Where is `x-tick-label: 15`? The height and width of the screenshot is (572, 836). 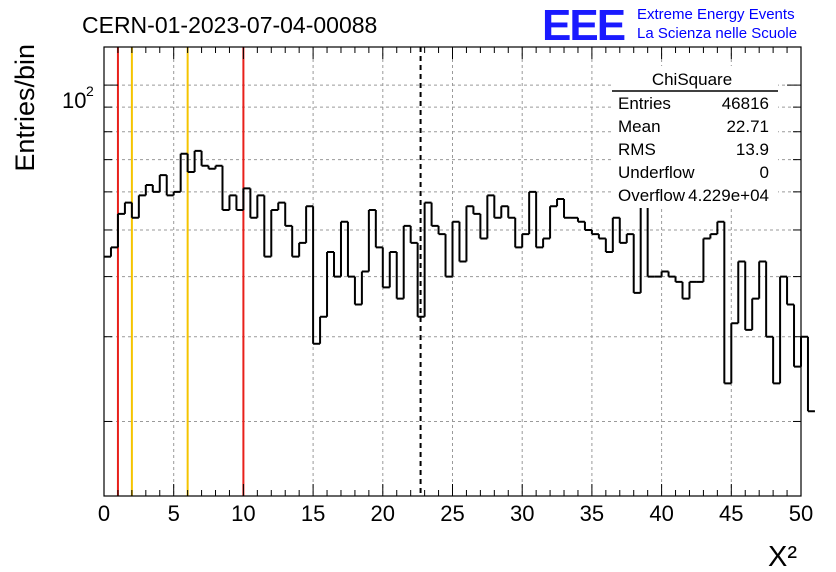 x-tick-label: 15 is located at coordinates (313, 513).